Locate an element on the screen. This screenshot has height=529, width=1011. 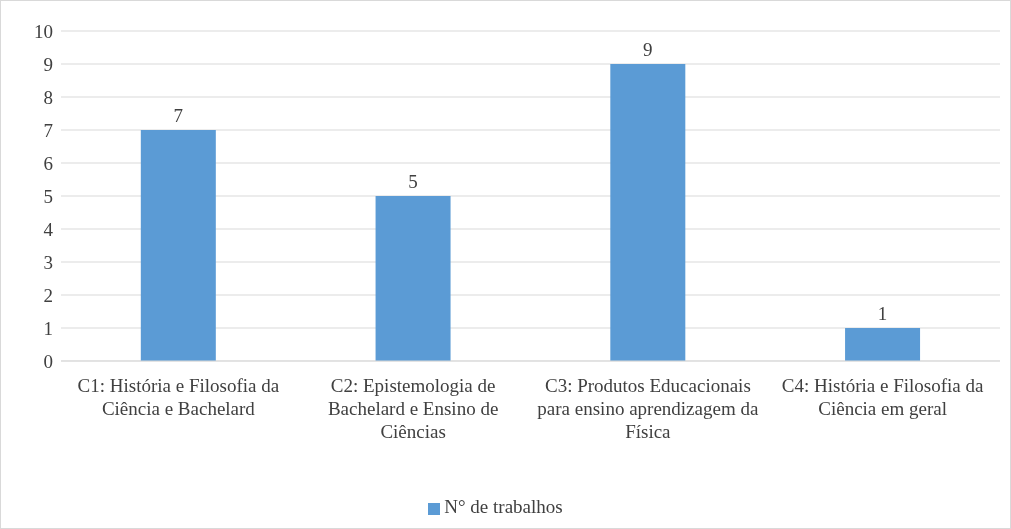
x-tick-label: C3: Produtos Educacionais para ensino aprendizagem da Física is located at coordinates (648, 408).